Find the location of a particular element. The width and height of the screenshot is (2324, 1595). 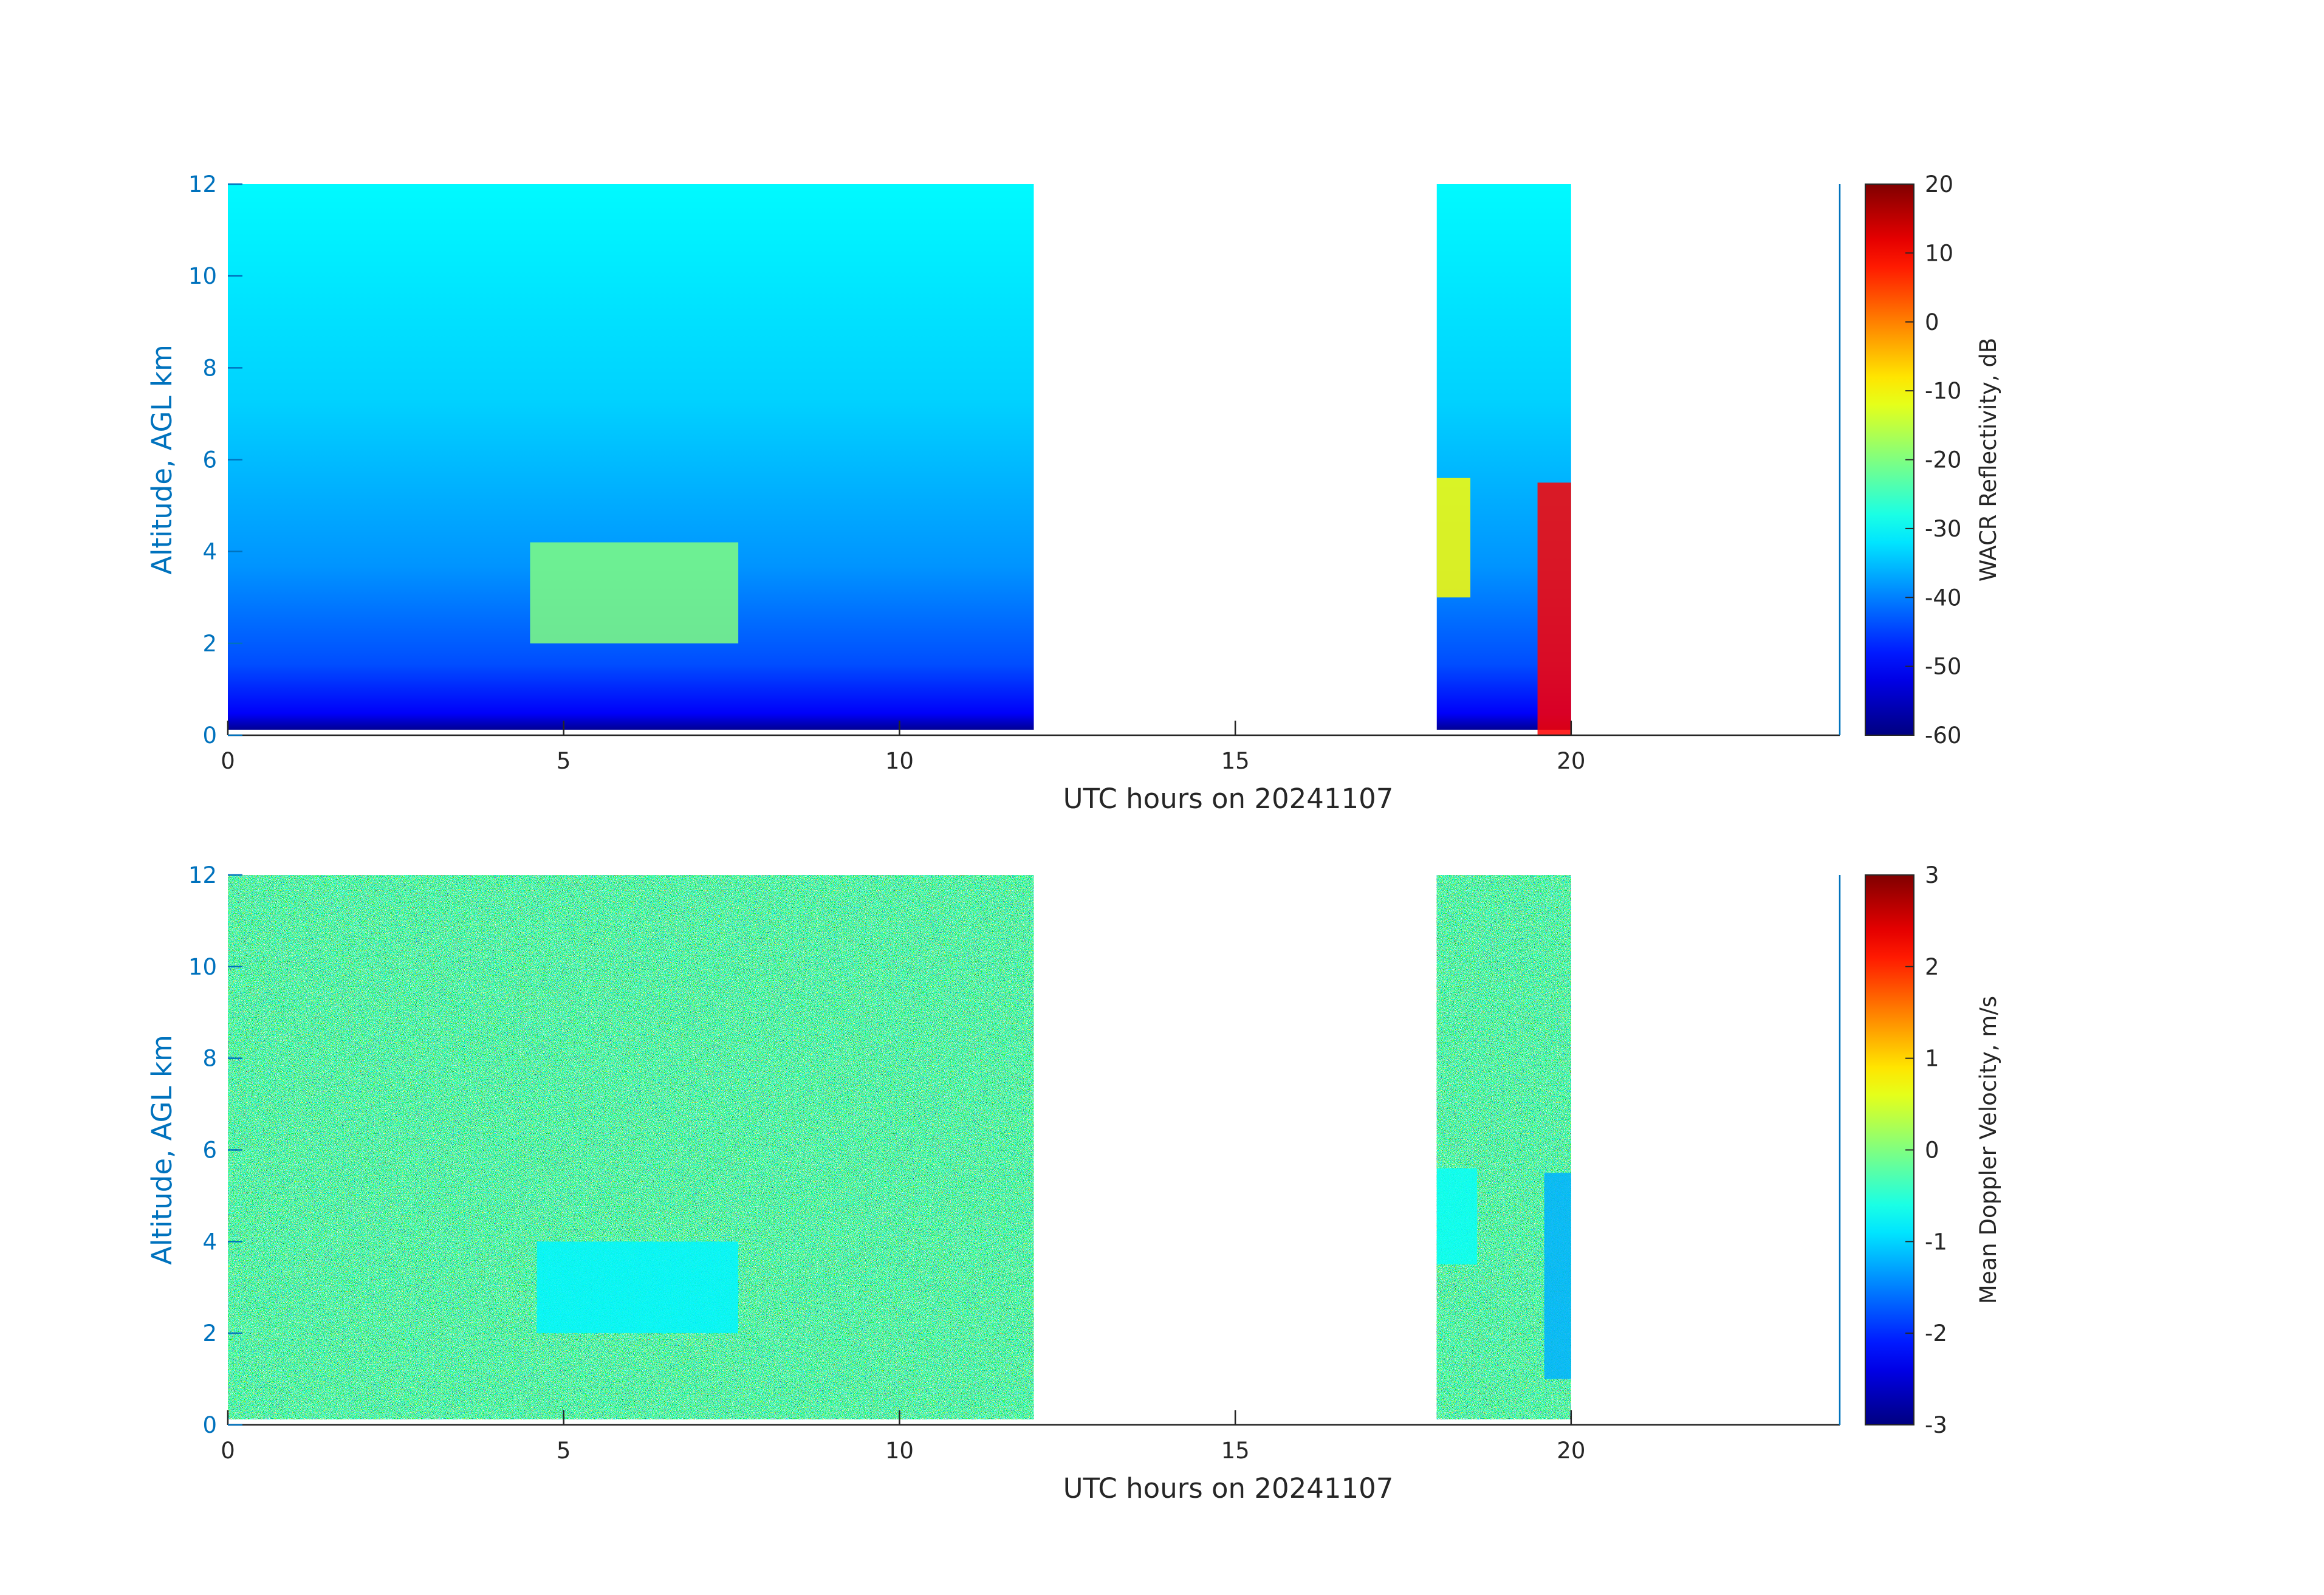

colorbar-tick-label: -40 is located at coordinates (1943, 598).